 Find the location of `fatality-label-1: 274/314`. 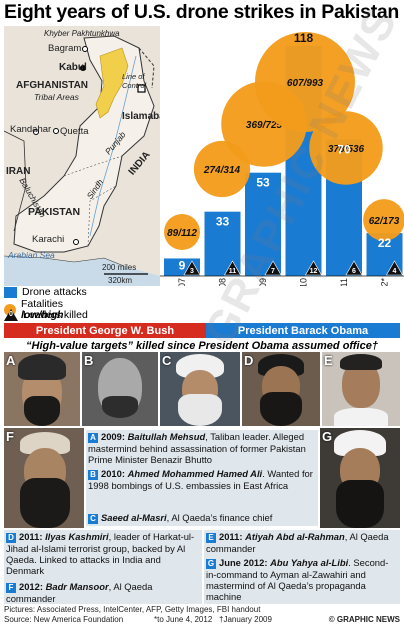

fatality-label-1: 274/314 is located at coordinates (222, 170).